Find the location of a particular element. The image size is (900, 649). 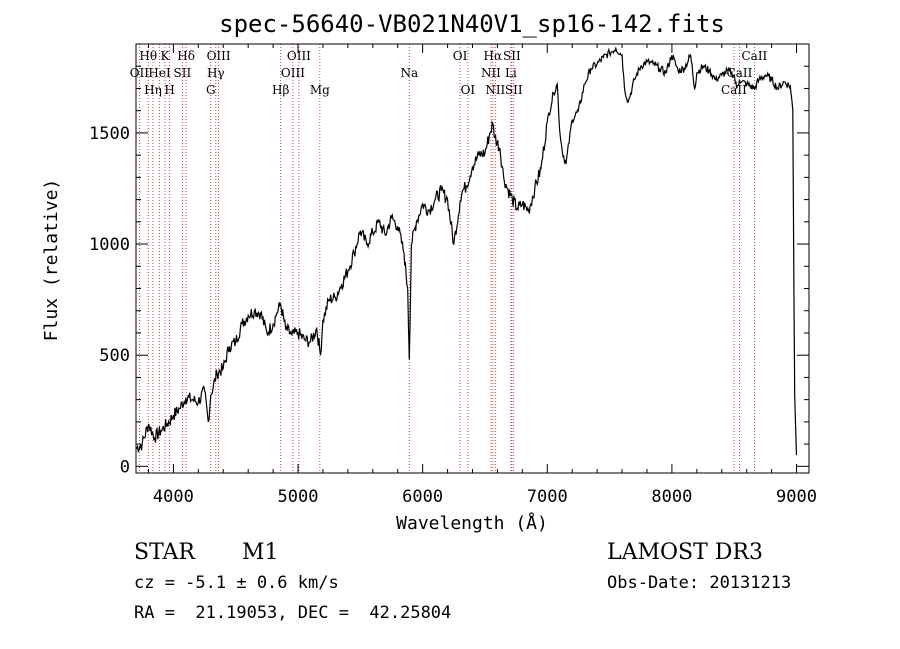

x-tick-label-3: 7000 is located at coordinates (547, 497).